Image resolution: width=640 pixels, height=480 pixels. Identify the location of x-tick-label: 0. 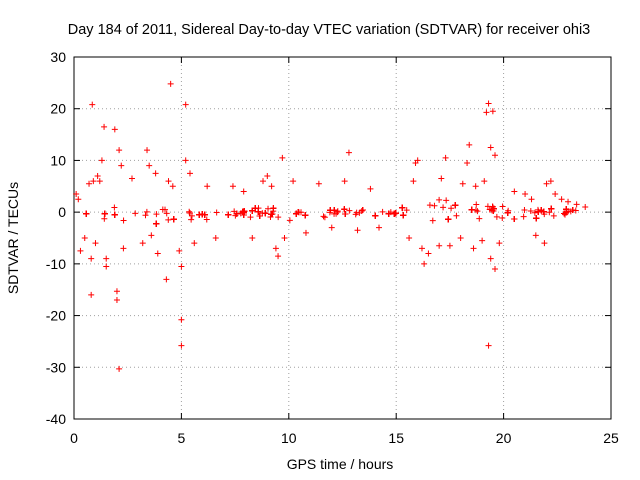
(74, 438).